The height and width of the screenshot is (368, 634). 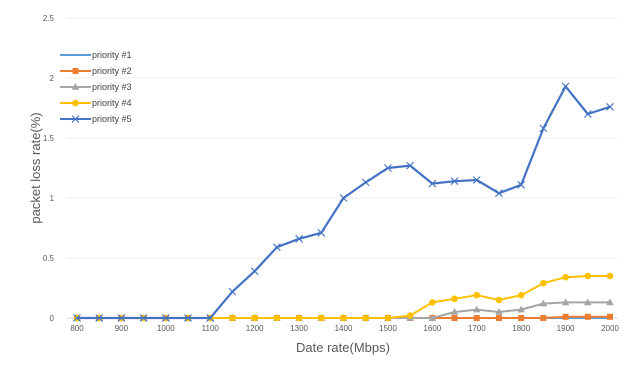 What do you see at coordinates (49, 18) in the screenshot?
I see `y-tick-label: 2.5` at bounding box center [49, 18].